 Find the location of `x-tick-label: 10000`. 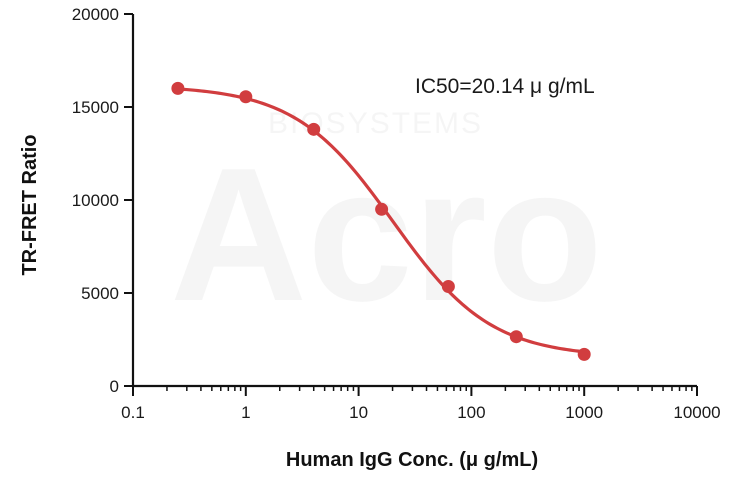

x-tick-label: 10000 is located at coordinates (696, 412).